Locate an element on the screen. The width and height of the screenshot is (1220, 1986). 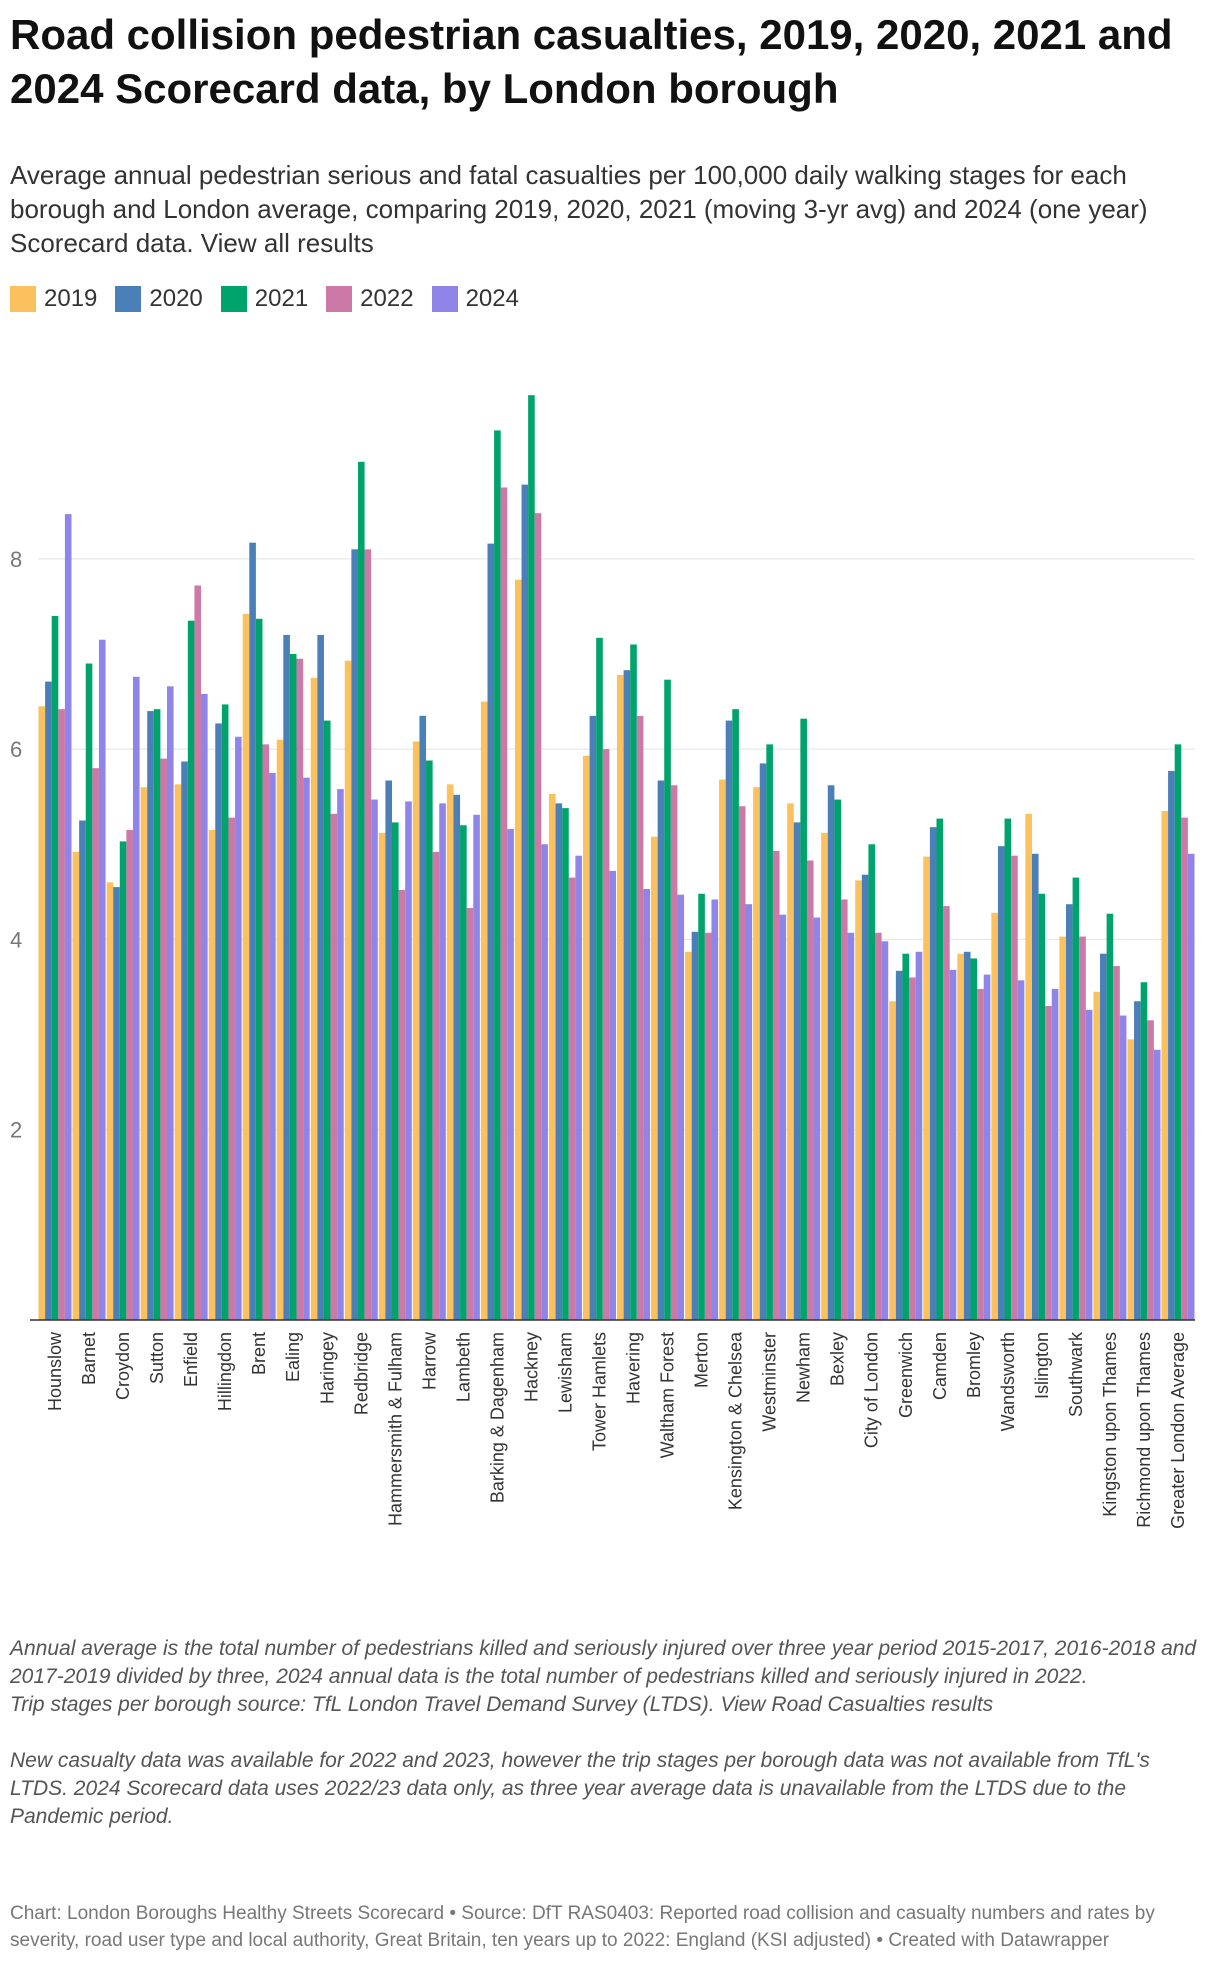
legend-item-2021: 2021 is located at coordinates (264, 299).